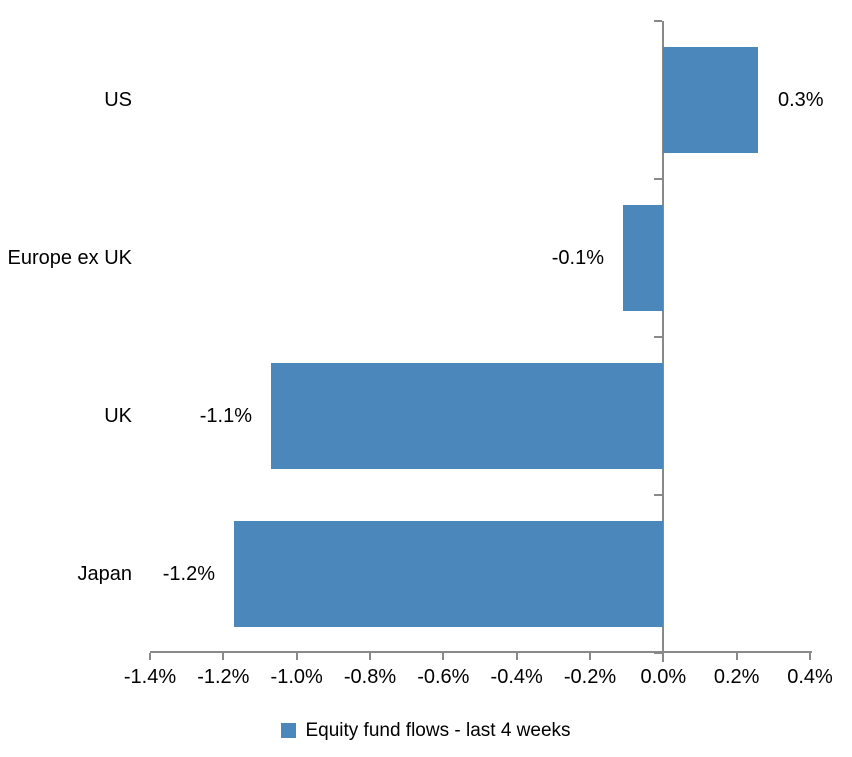 Image resolution: width=852 pixels, height=757 pixels. I want to click on x-axis-line, so click(481, 652).